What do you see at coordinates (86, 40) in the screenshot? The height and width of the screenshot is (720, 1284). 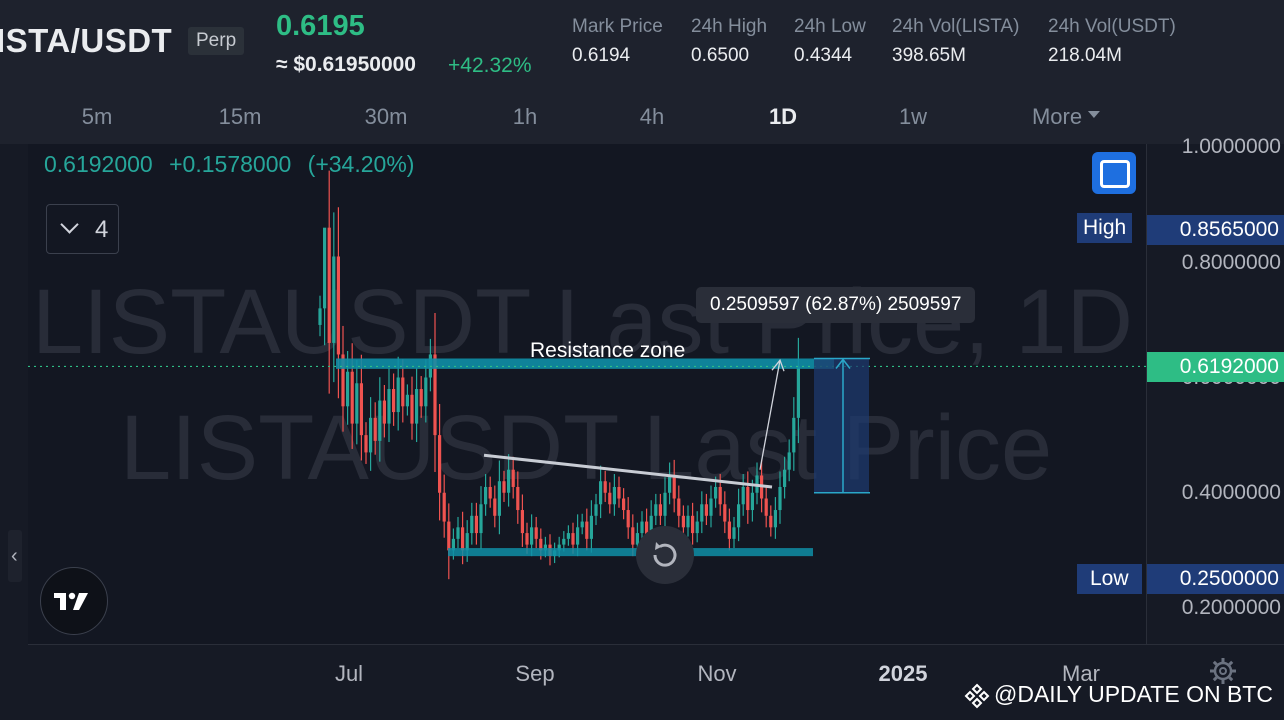 I see `pair-title: ISTA/USDT` at bounding box center [86, 40].